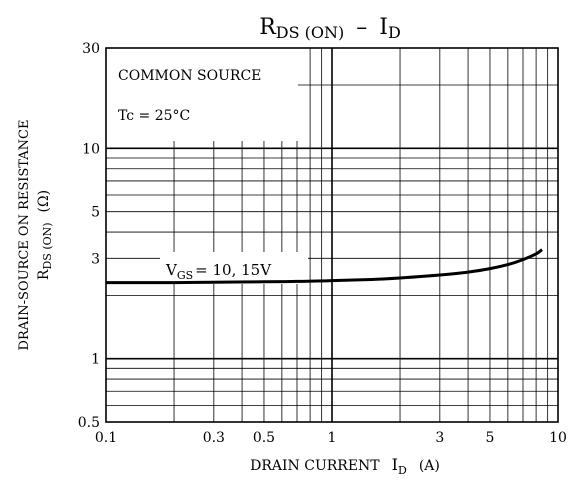  Describe the element at coordinates (324, 266) in the screenshot. I see `series-line-vgs-10-15v` at that location.